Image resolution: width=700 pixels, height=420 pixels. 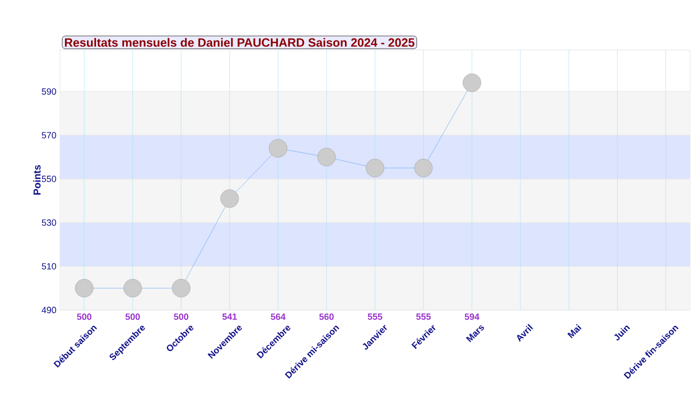 What do you see at coordinates (49, 266) in the screenshot?
I see `y-tick-label: 510` at bounding box center [49, 266].